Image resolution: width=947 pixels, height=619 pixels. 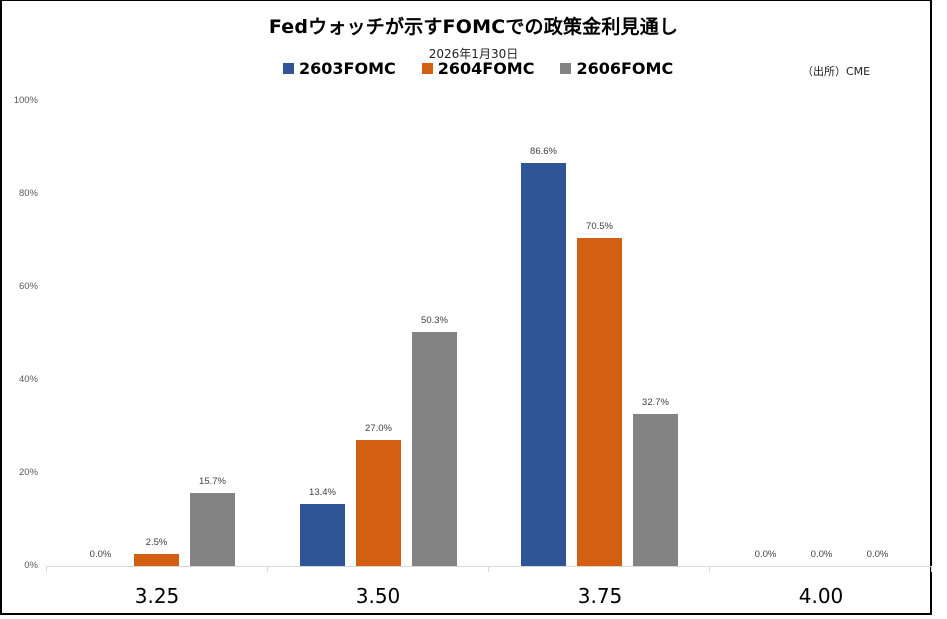 I want to click on legend-item-2604fomc: 2604FOMC, so click(x=478, y=68).